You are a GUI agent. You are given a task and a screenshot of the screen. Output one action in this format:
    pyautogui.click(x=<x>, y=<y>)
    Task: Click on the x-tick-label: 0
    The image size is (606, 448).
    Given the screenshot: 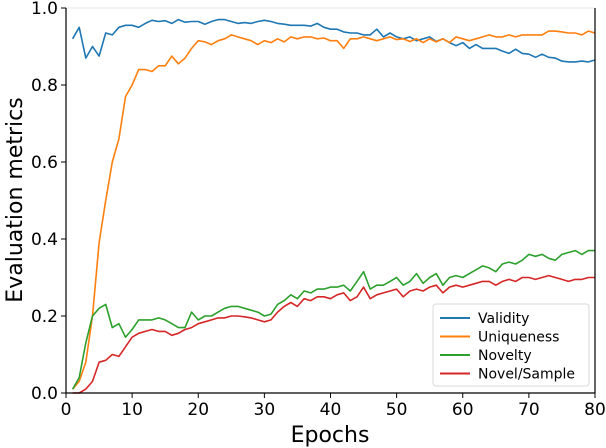 What is the action you would take?
    pyautogui.click(x=66, y=410)
    